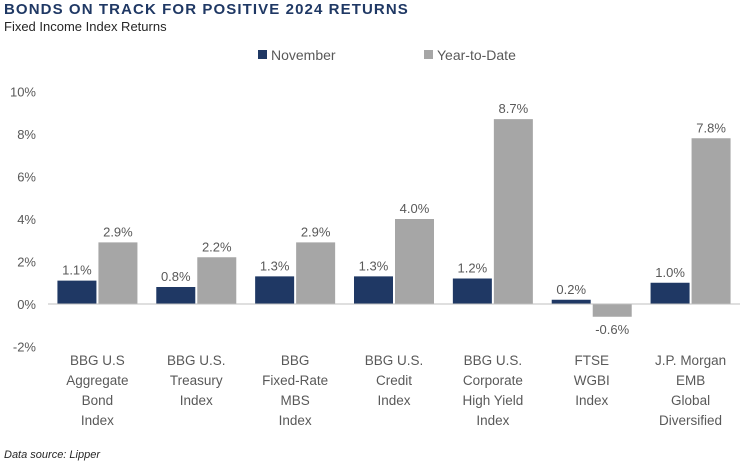  Describe the element at coordinates (690, 390) in the screenshot. I see `category-label: J.P. Morgan EMB Global Diversified` at that location.